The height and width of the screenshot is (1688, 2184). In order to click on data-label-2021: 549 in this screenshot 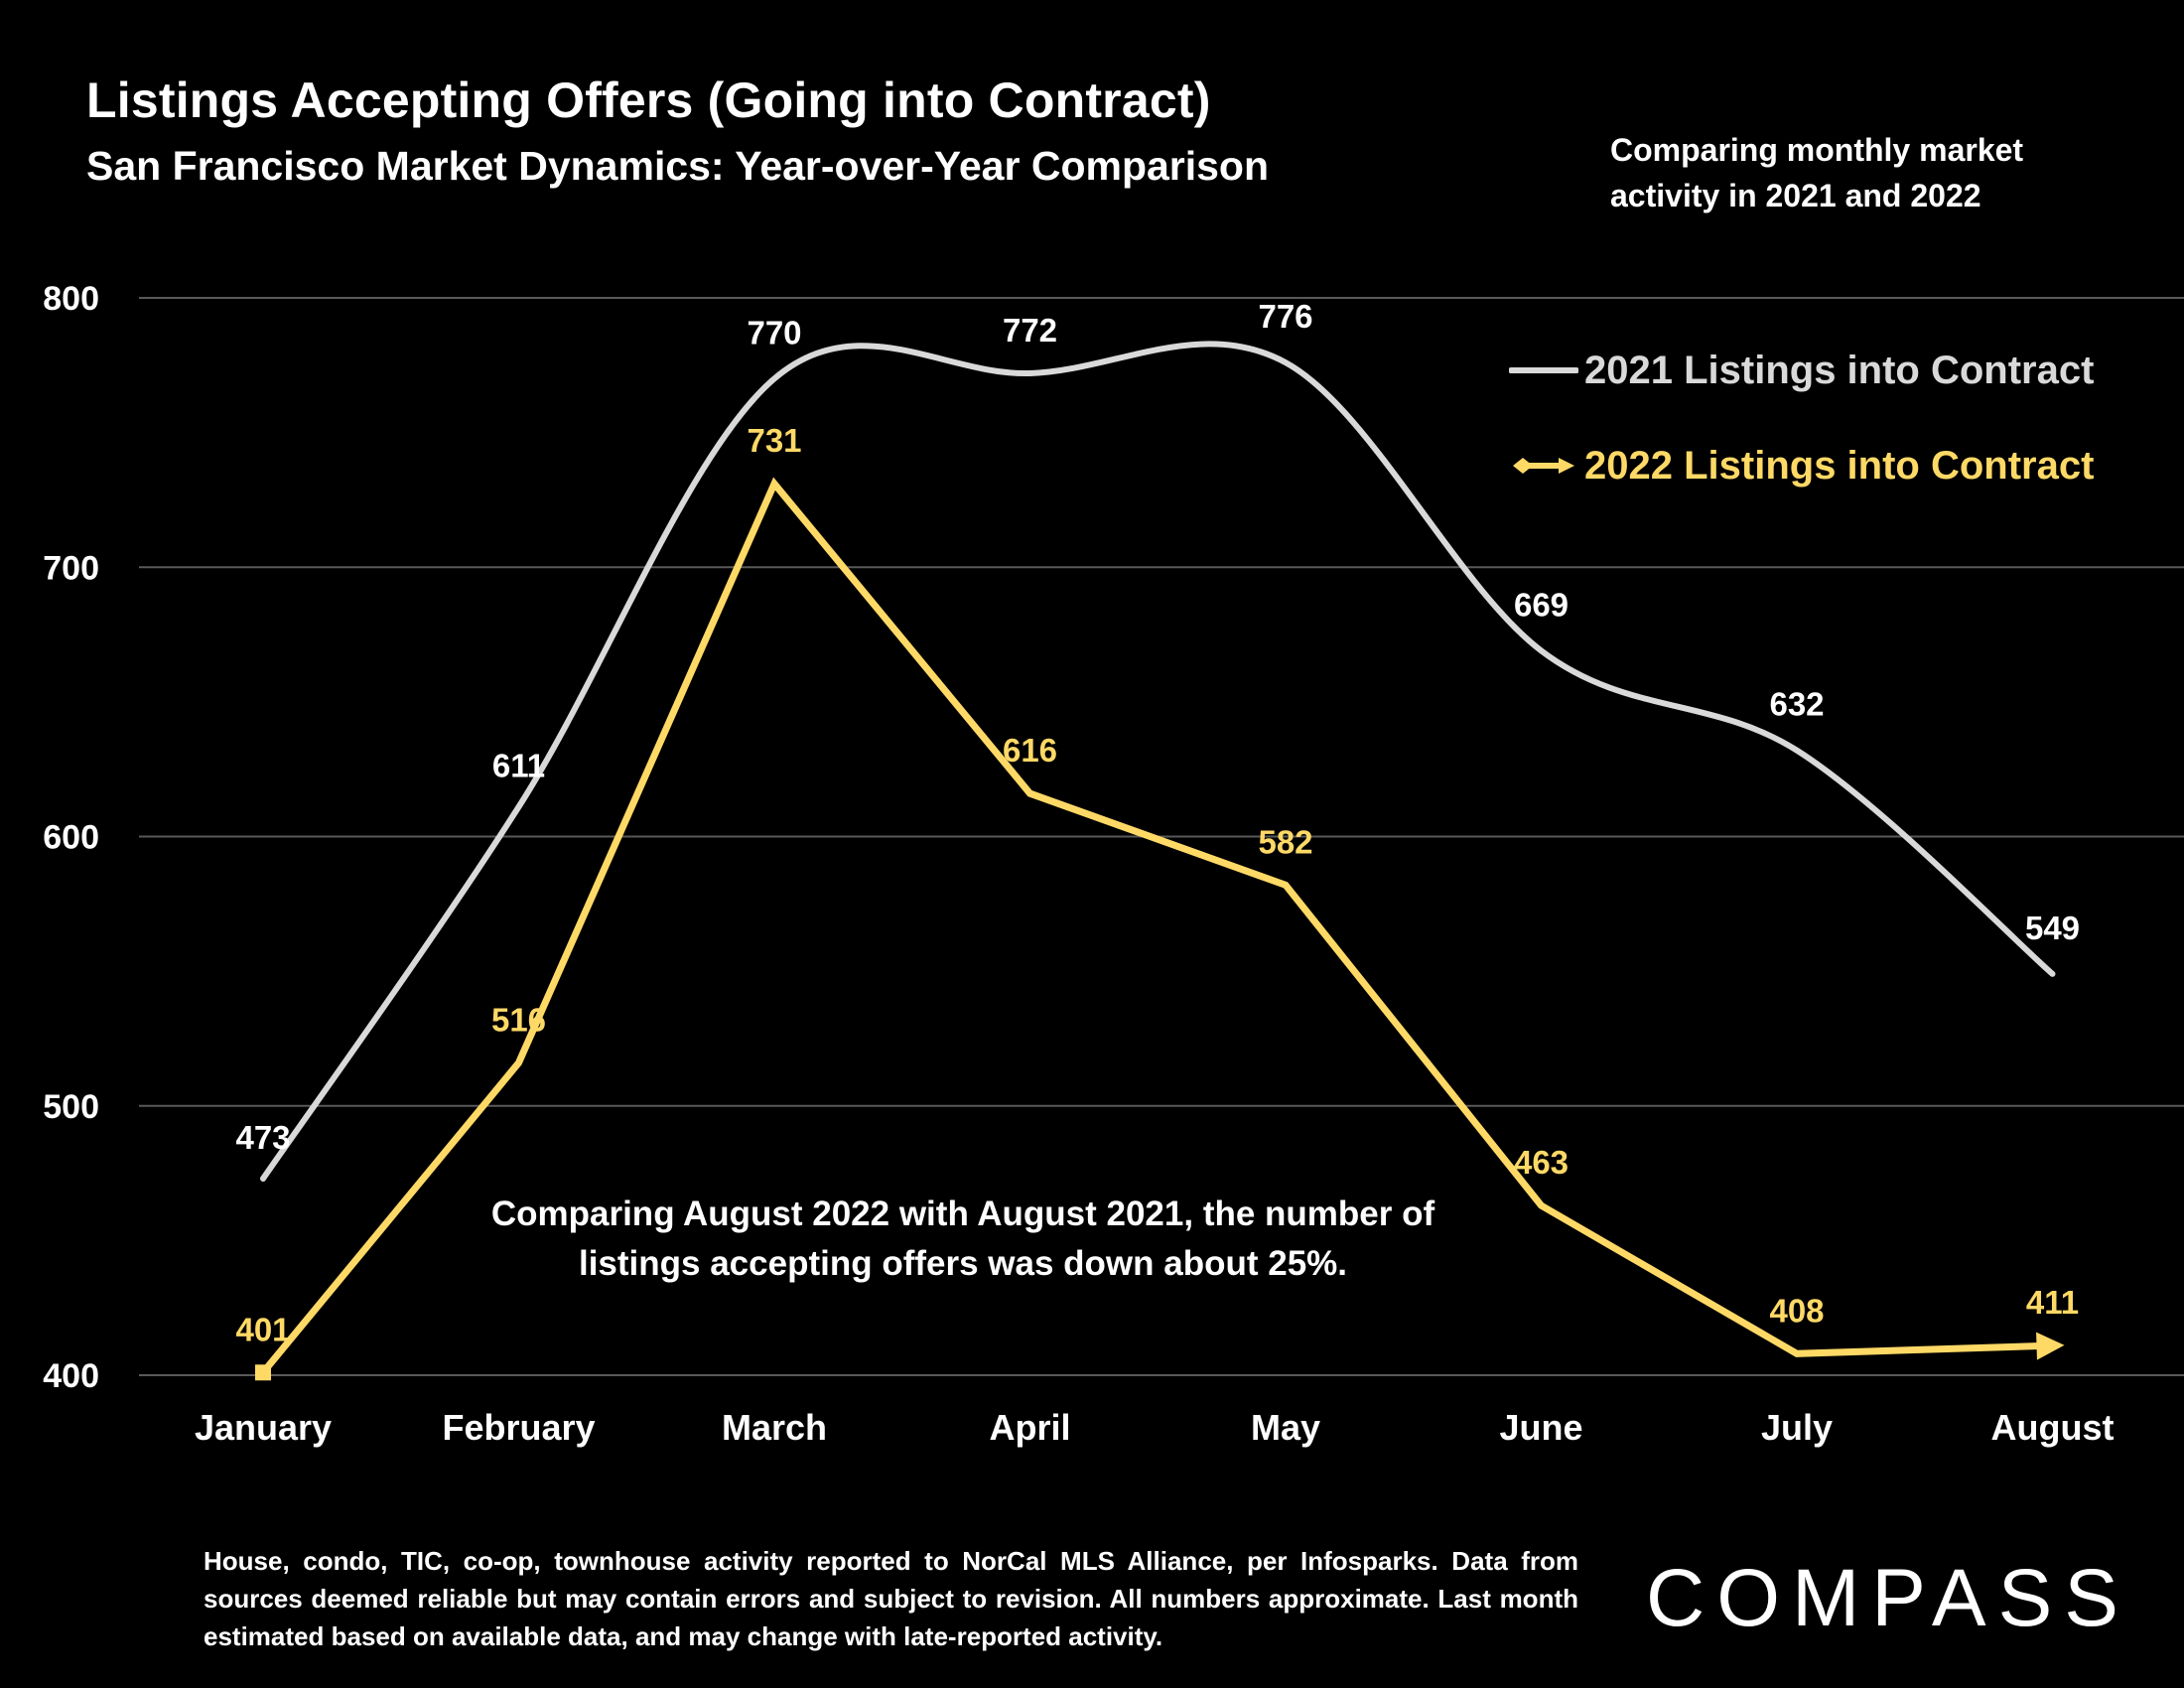, I will do `click(2052, 928)`.